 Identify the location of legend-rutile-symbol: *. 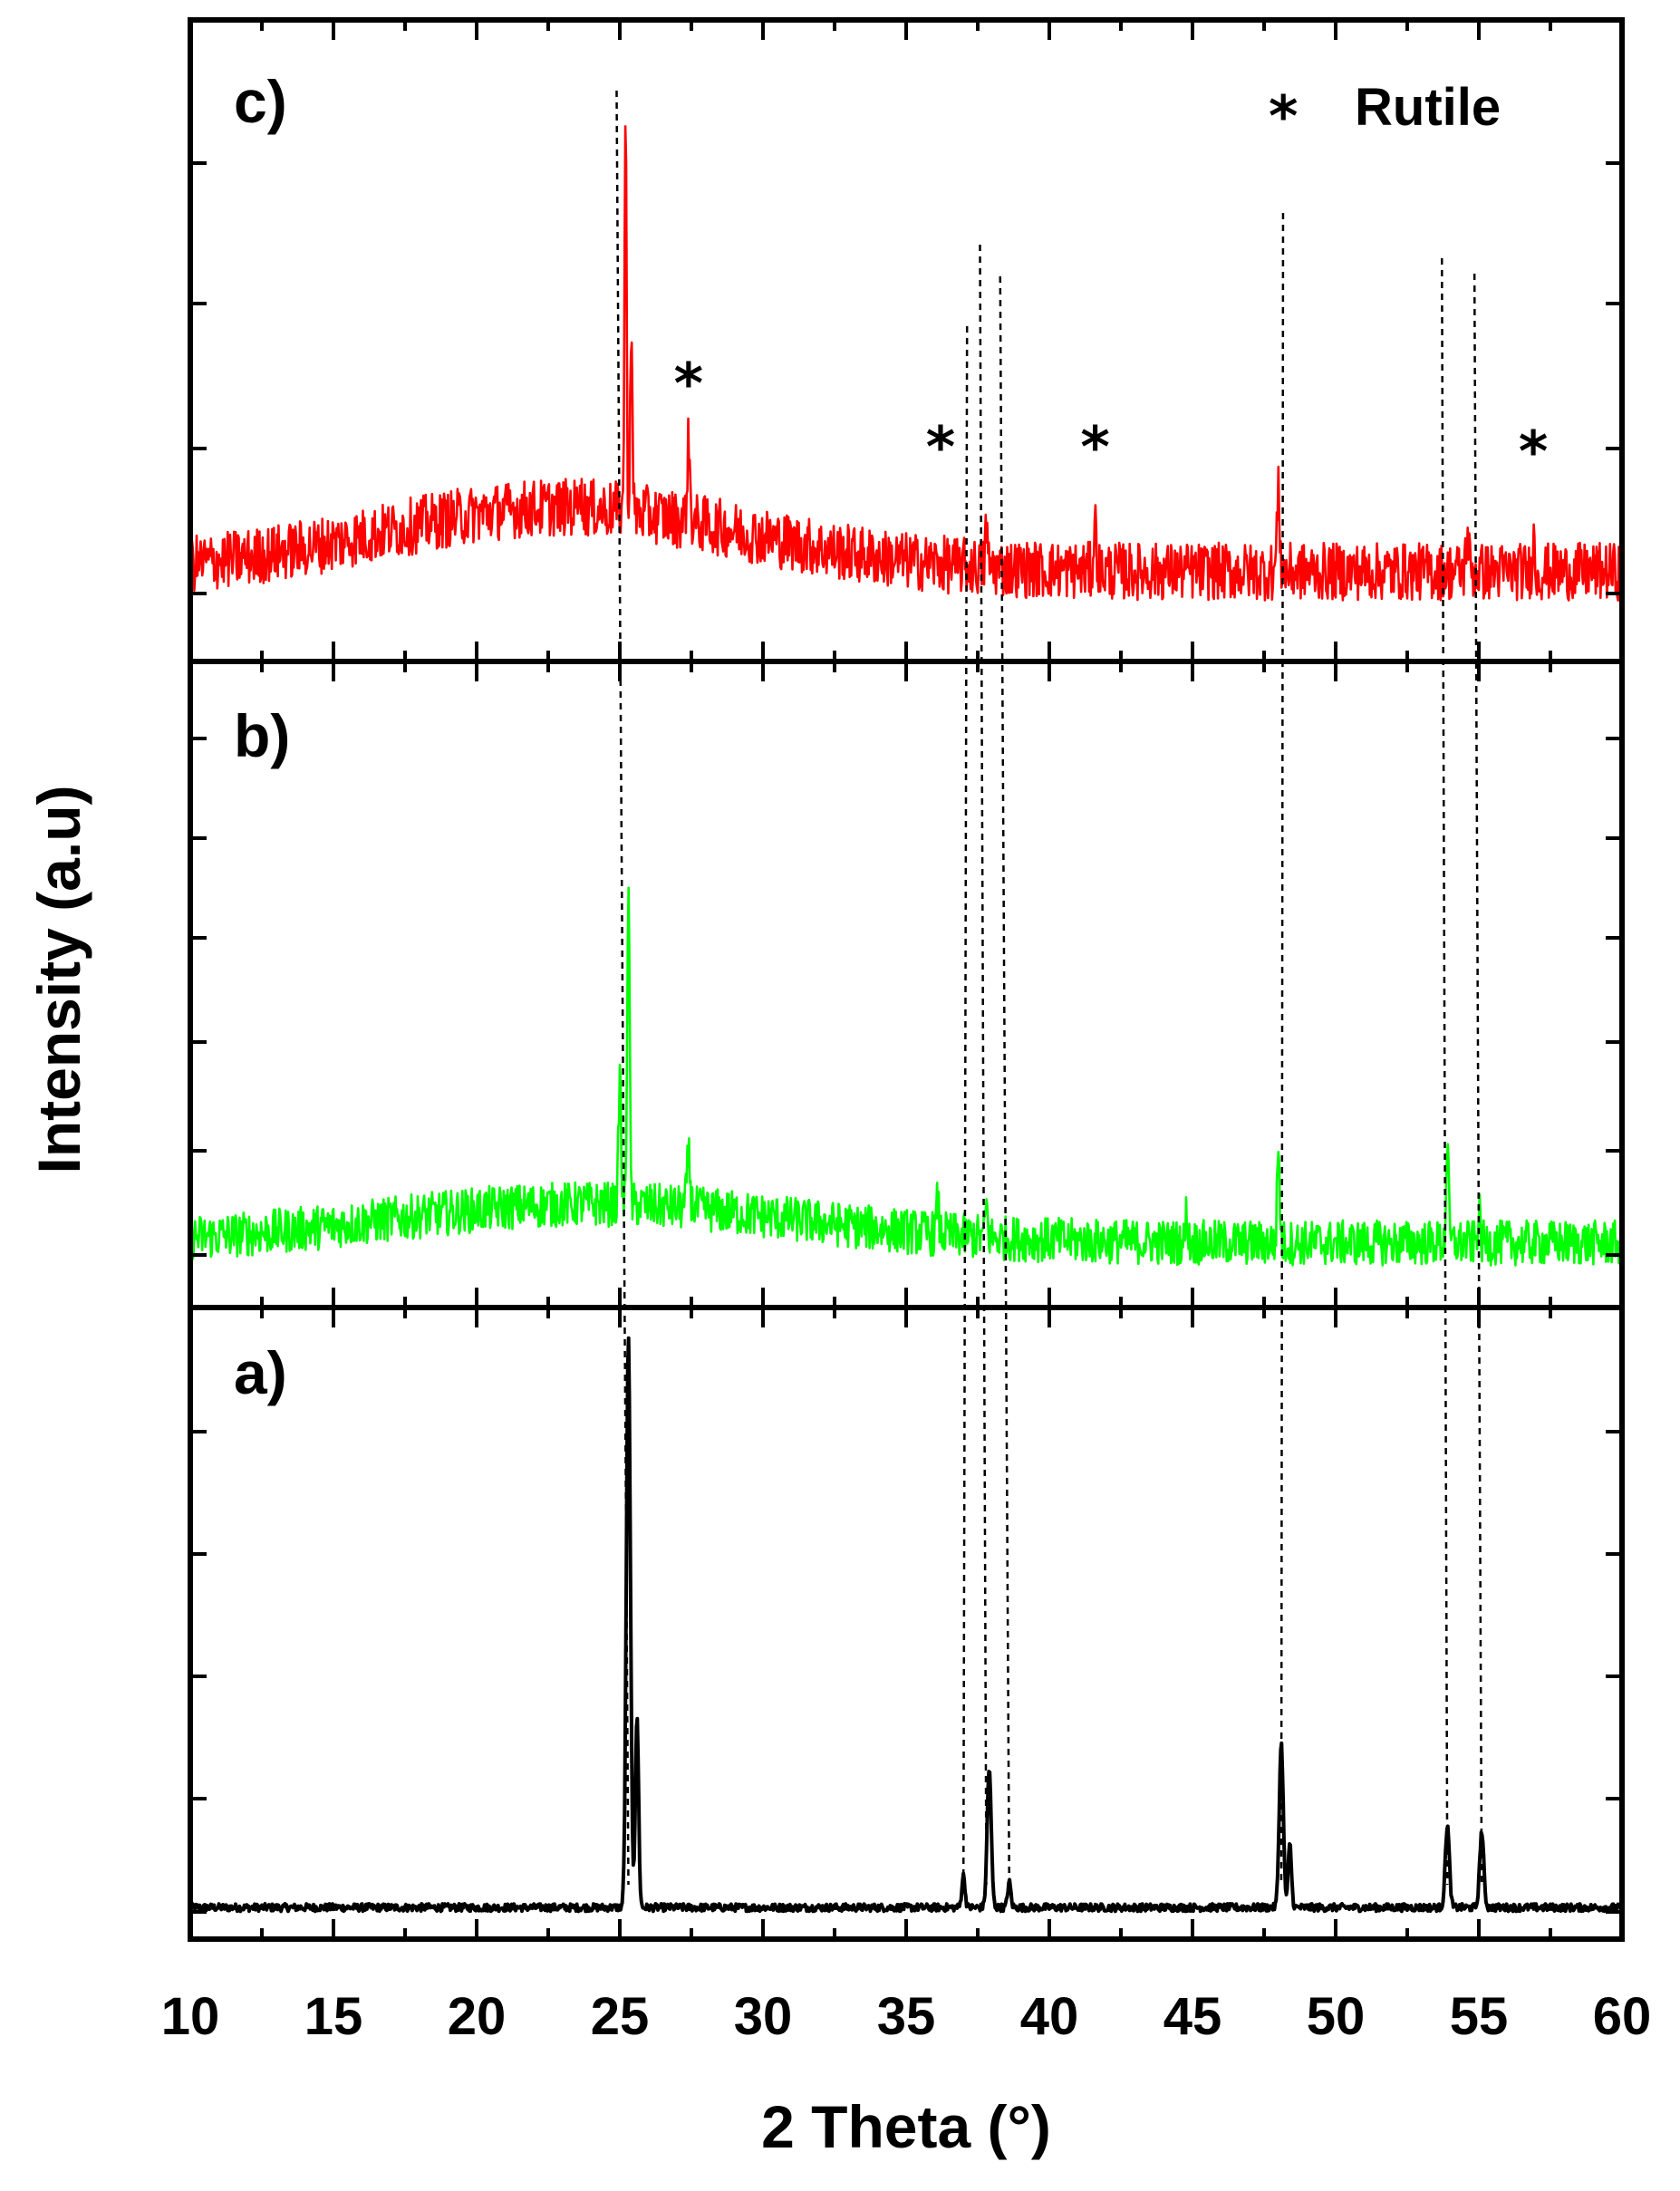
(1283, 116).